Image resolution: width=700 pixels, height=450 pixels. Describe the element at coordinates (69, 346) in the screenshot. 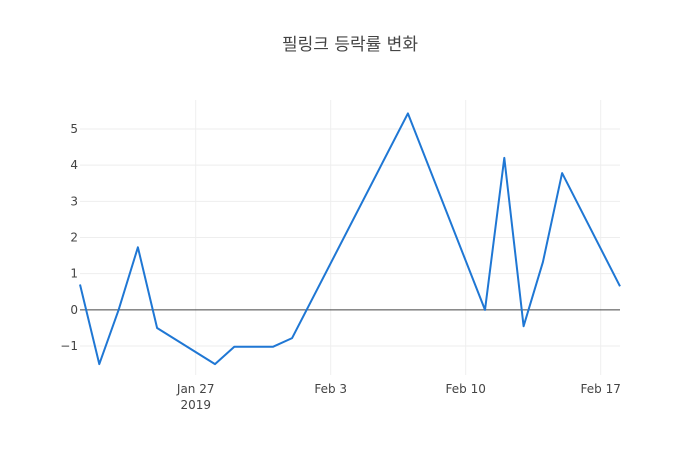

I see `y-tick-label: −1` at that location.